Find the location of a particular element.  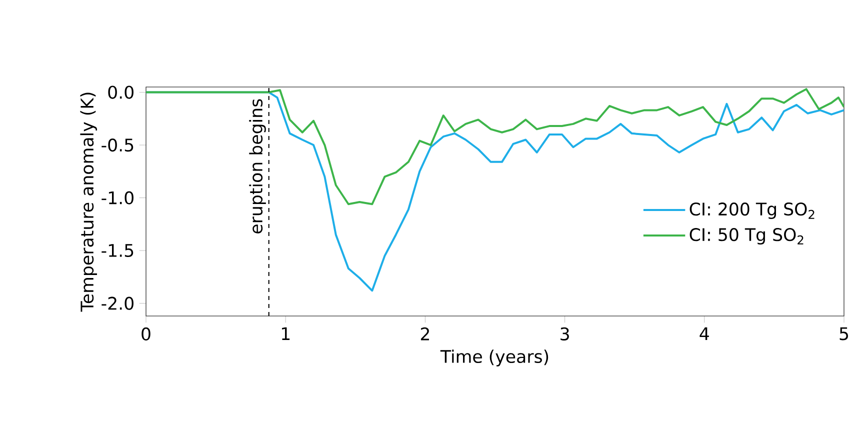

legend-label: CI: 50 Tg SO$_{2}$ is located at coordinates (747, 236).